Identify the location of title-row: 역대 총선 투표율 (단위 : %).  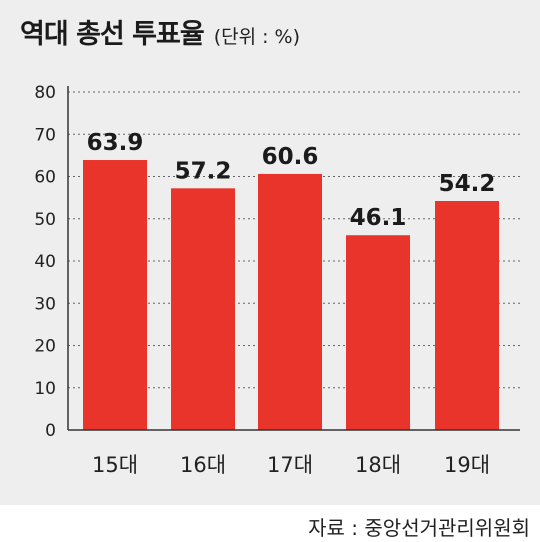
(160, 31).